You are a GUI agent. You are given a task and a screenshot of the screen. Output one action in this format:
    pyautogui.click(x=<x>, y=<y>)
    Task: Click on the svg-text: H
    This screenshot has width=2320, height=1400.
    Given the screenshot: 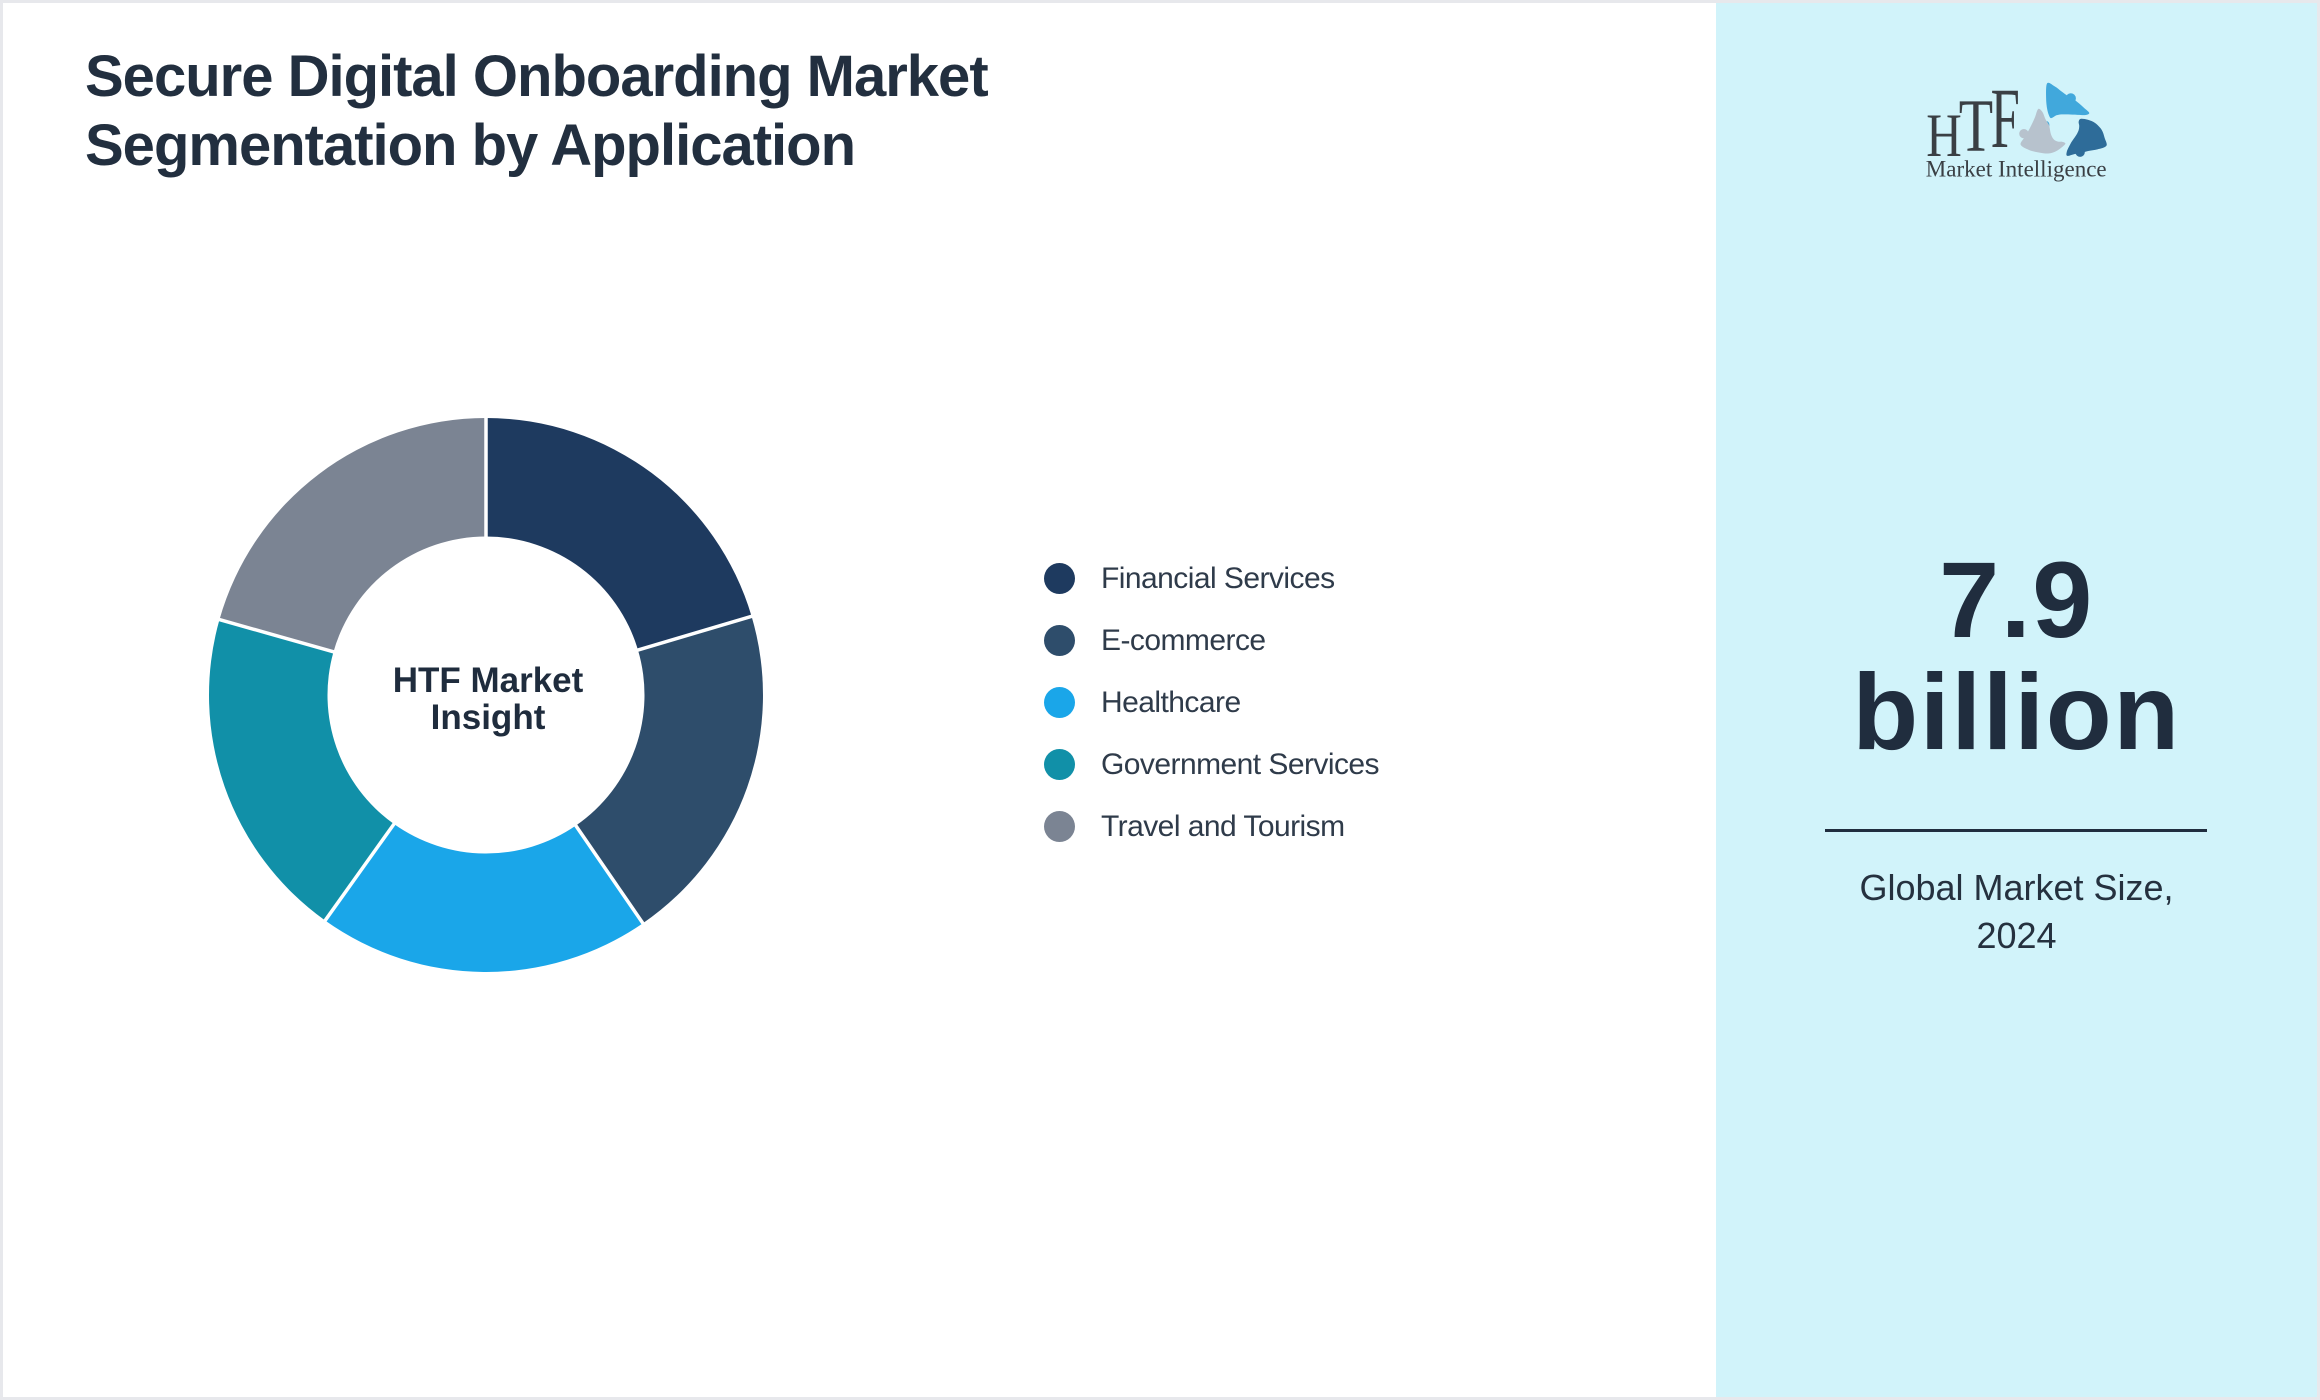 What is the action you would take?
    pyautogui.click(x=1944, y=136)
    